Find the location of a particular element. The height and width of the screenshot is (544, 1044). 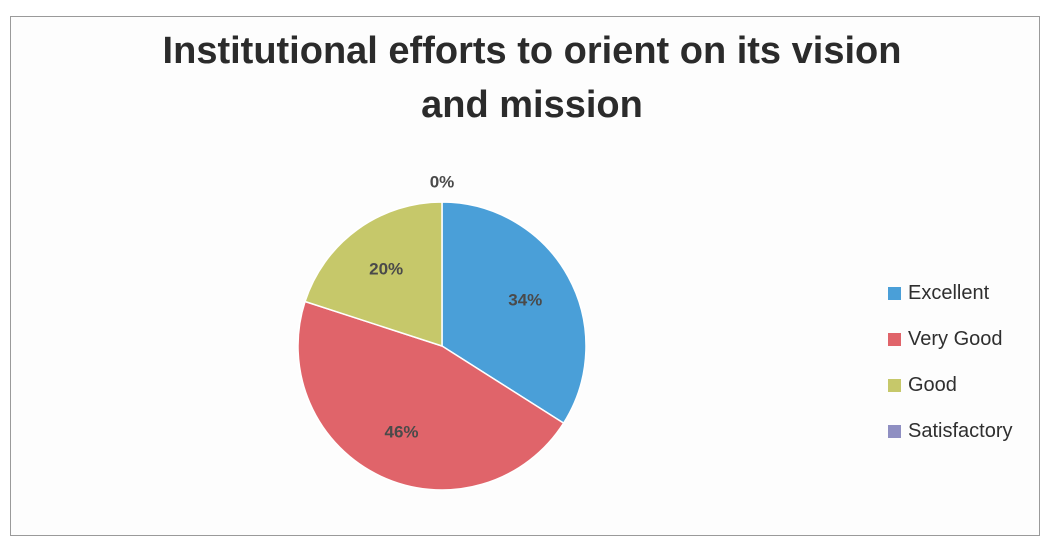

pie-slice-excellent is located at coordinates (514, 313).